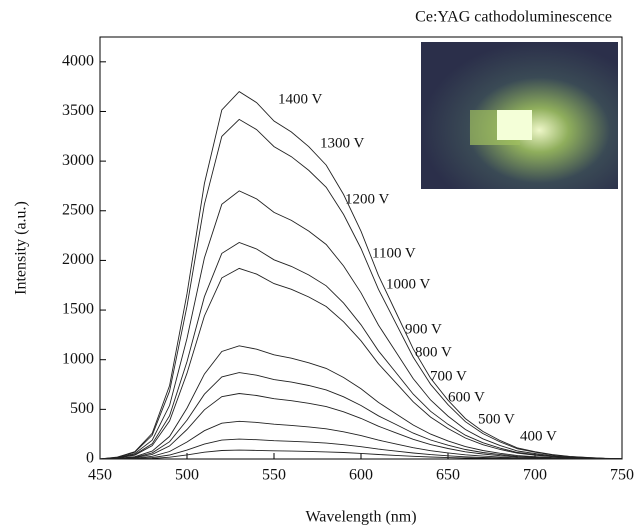 The width and height of the screenshot is (640, 529). What do you see at coordinates (300, 99) in the screenshot?
I see `series-label: 1400 V` at bounding box center [300, 99].